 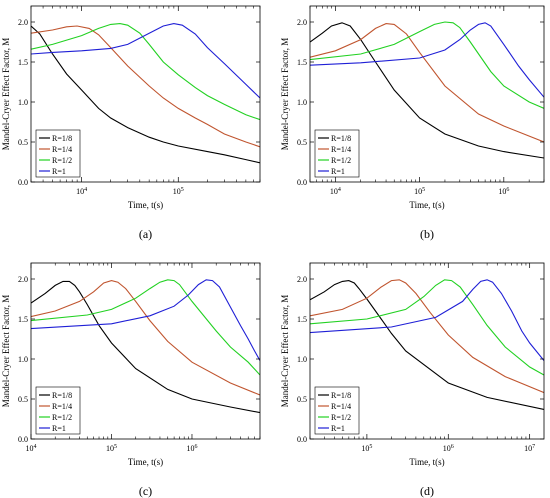 I want to click on panel-label: (a), so click(x=145, y=234).